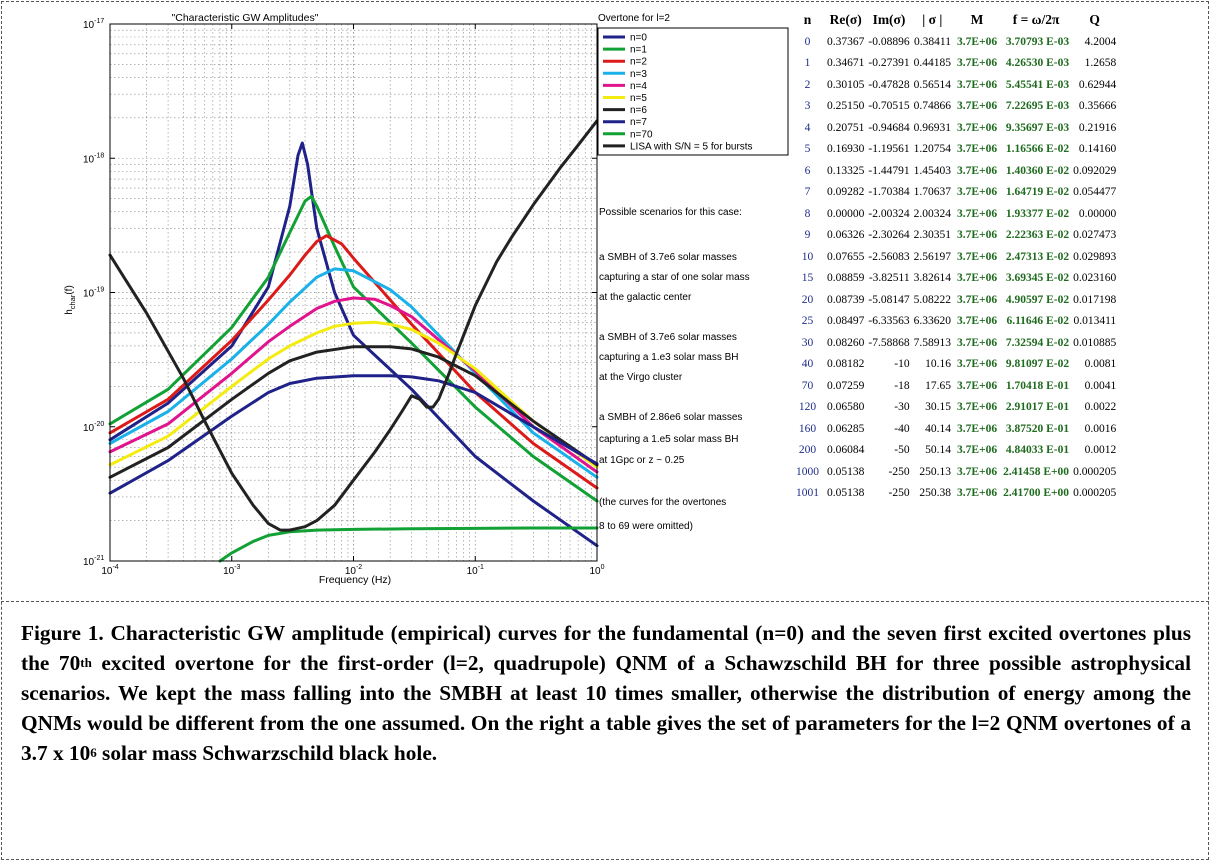 The image size is (1211, 862). What do you see at coordinates (846, 450) in the screenshot?
I see `col-re-sigma-cell: 0.06084` at bounding box center [846, 450].